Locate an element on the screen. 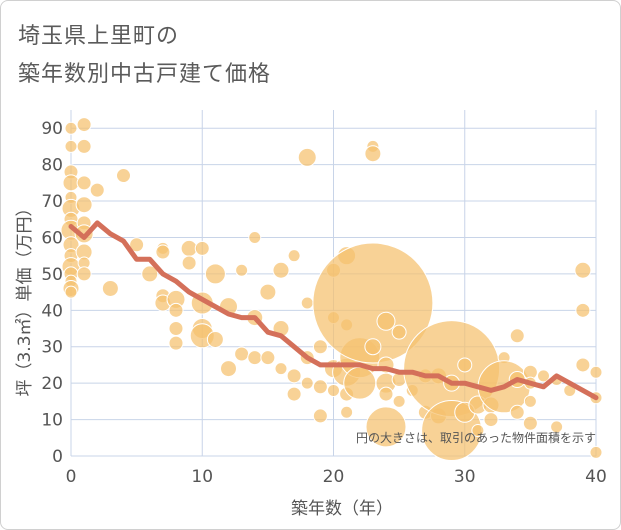  y-tick-label: 70 is located at coordinates (52, 202).